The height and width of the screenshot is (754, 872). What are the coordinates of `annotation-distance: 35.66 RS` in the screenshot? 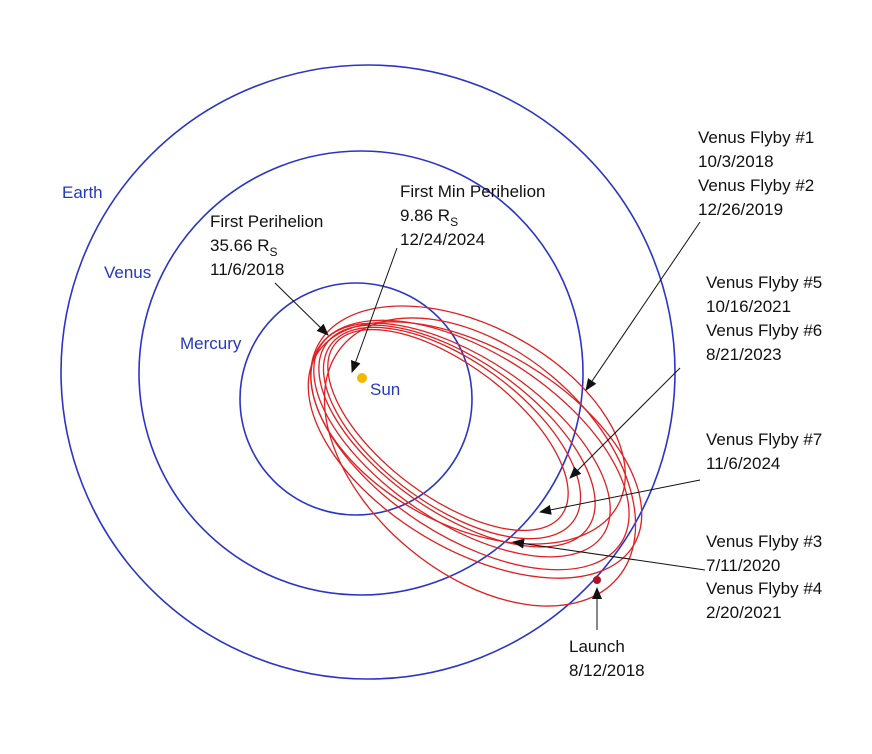 It's located at (244, 247).